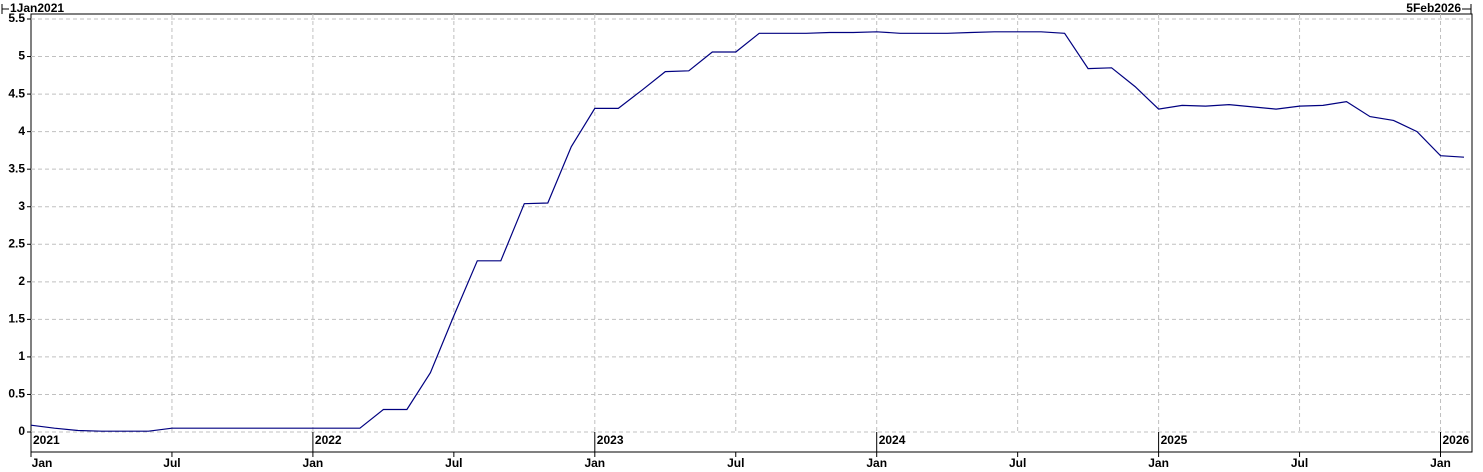 The image size is (1483, 472). I want to click on y-tick-label: 4.5, so click(16, 93).